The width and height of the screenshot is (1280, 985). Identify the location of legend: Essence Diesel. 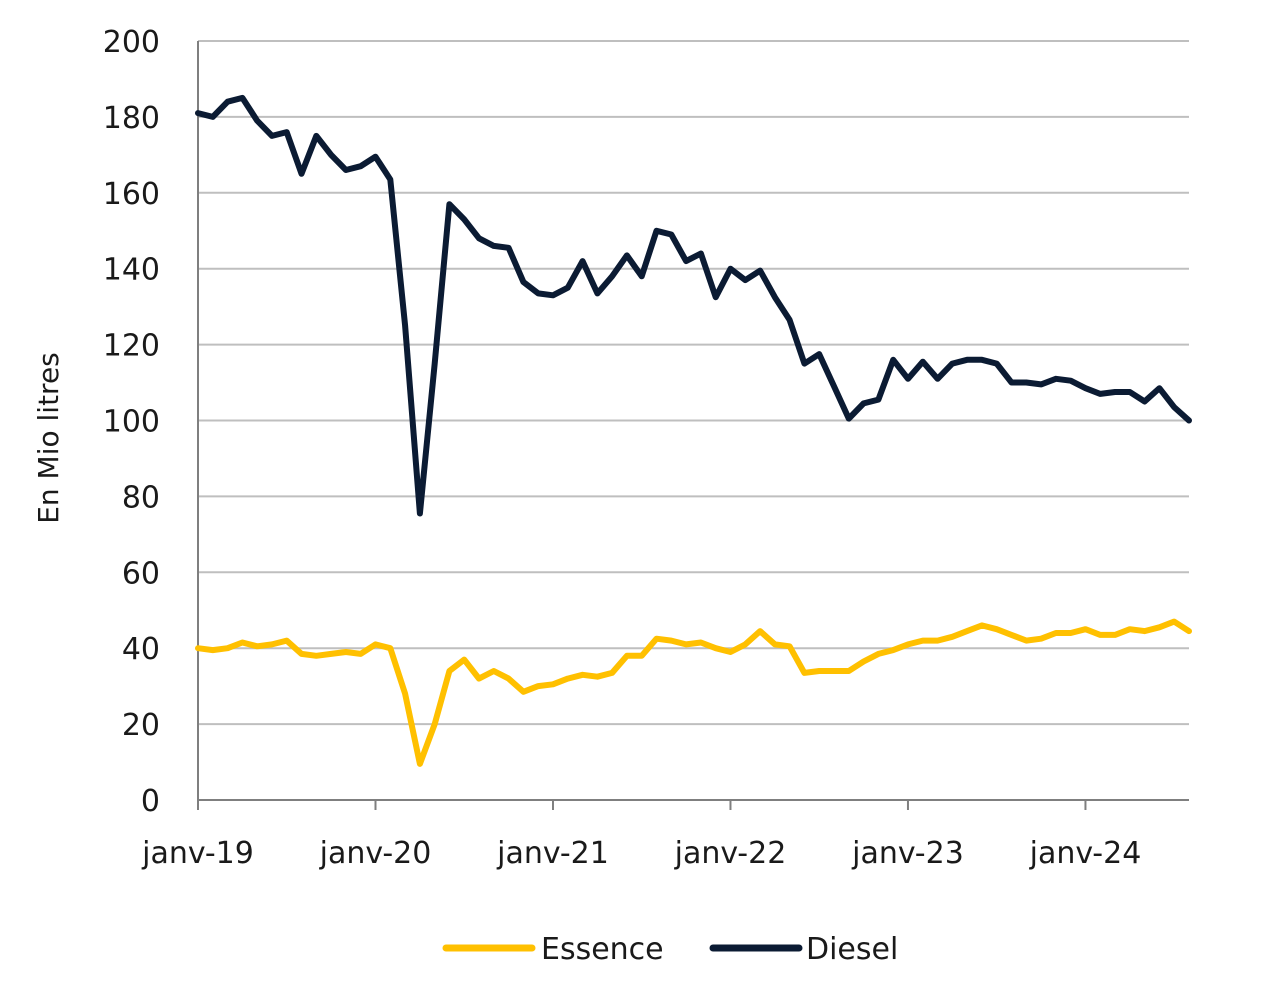
(670, 949).